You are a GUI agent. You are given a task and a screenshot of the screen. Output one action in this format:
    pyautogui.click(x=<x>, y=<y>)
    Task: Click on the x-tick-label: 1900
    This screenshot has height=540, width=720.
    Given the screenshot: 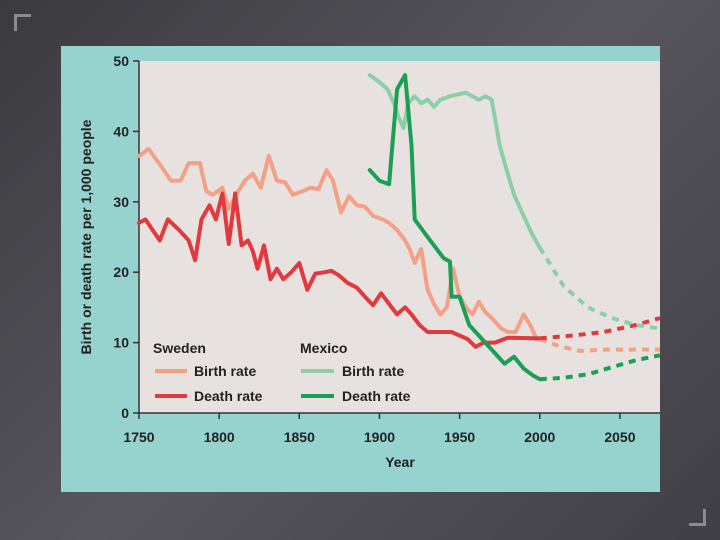 What is the action you would take?
    pyautogui.click(x=379, y=437)
    